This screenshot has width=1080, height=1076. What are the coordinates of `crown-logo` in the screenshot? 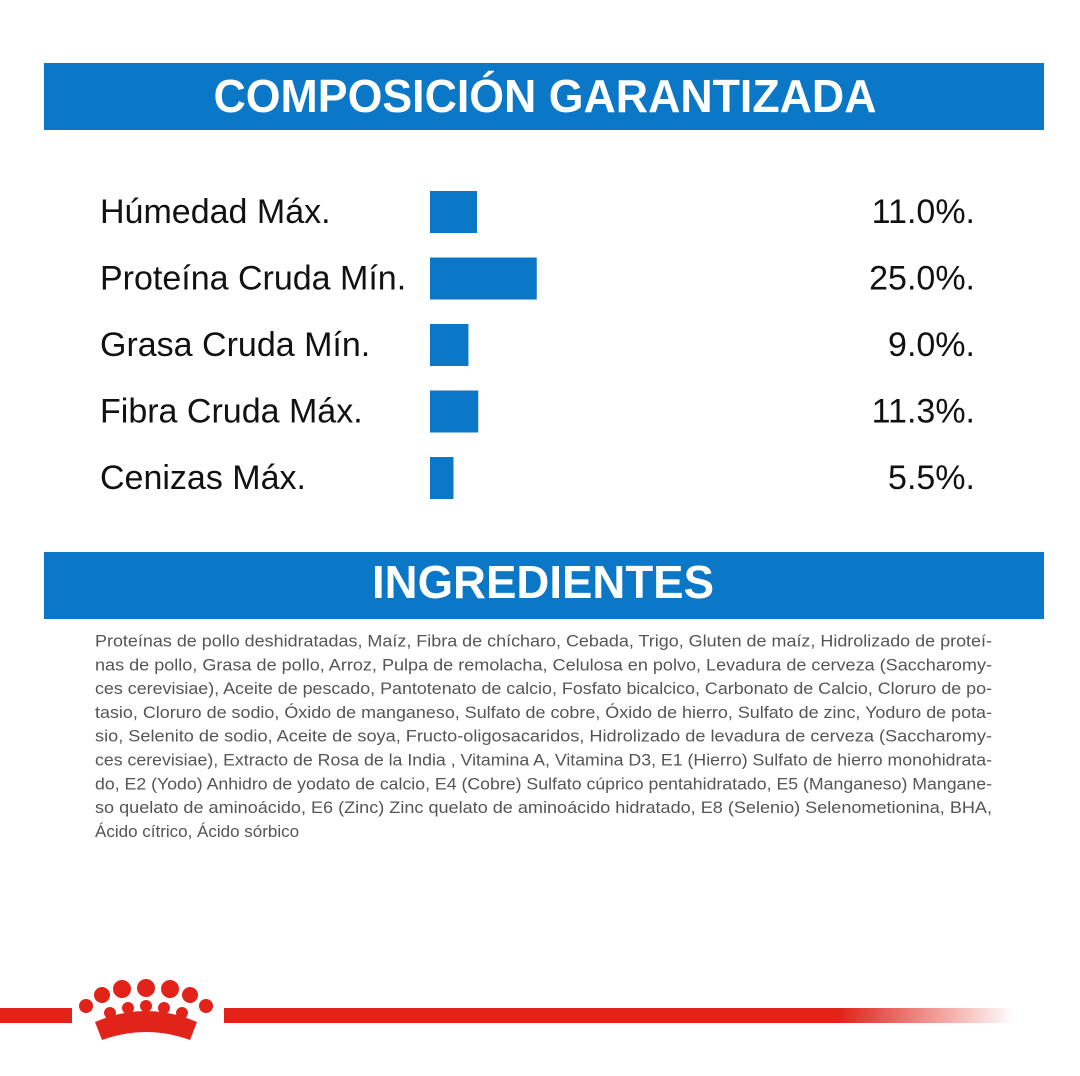 It's located at (146, 1009).